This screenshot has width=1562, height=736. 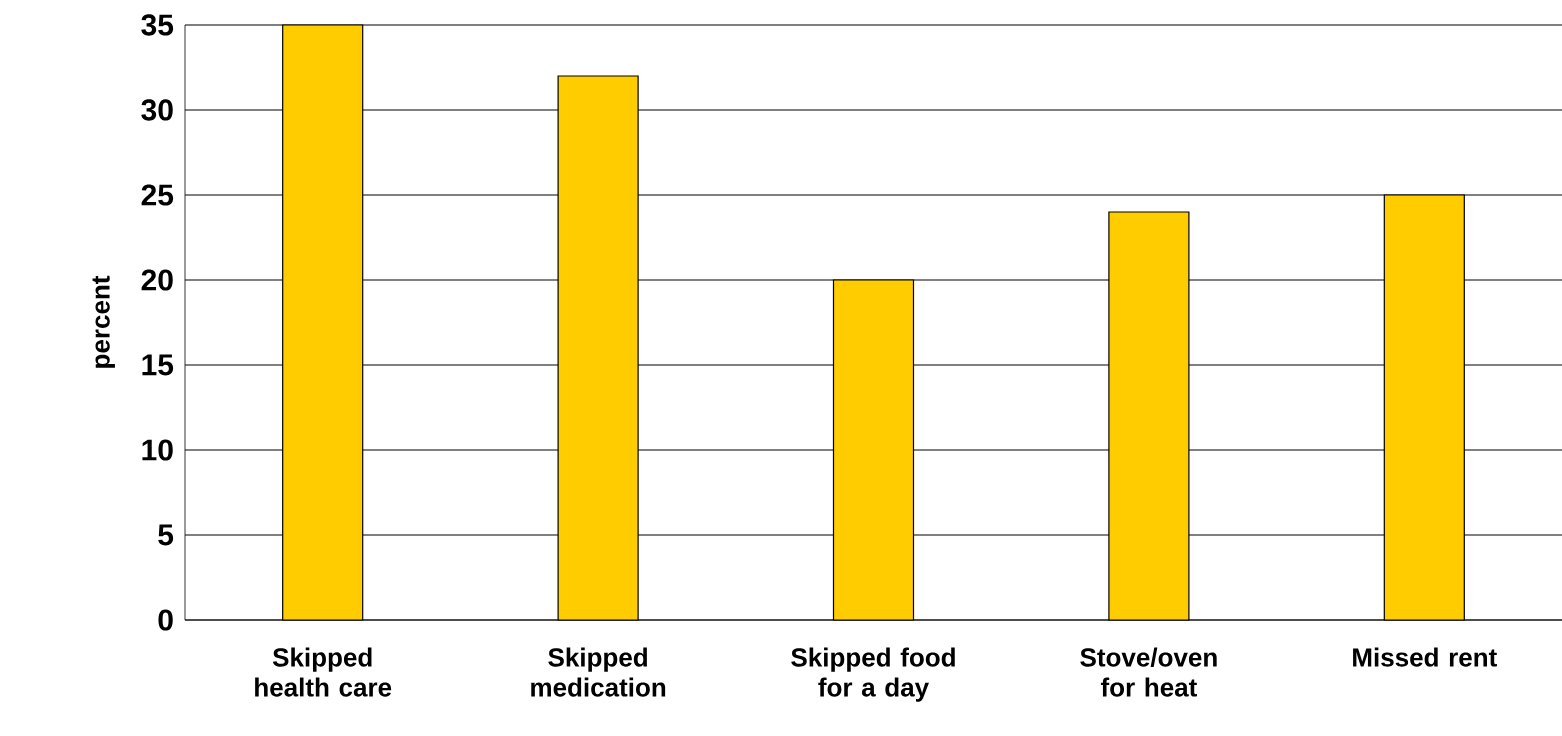 I want to click on y-tick-label: 35, so click(x=157, y=25).